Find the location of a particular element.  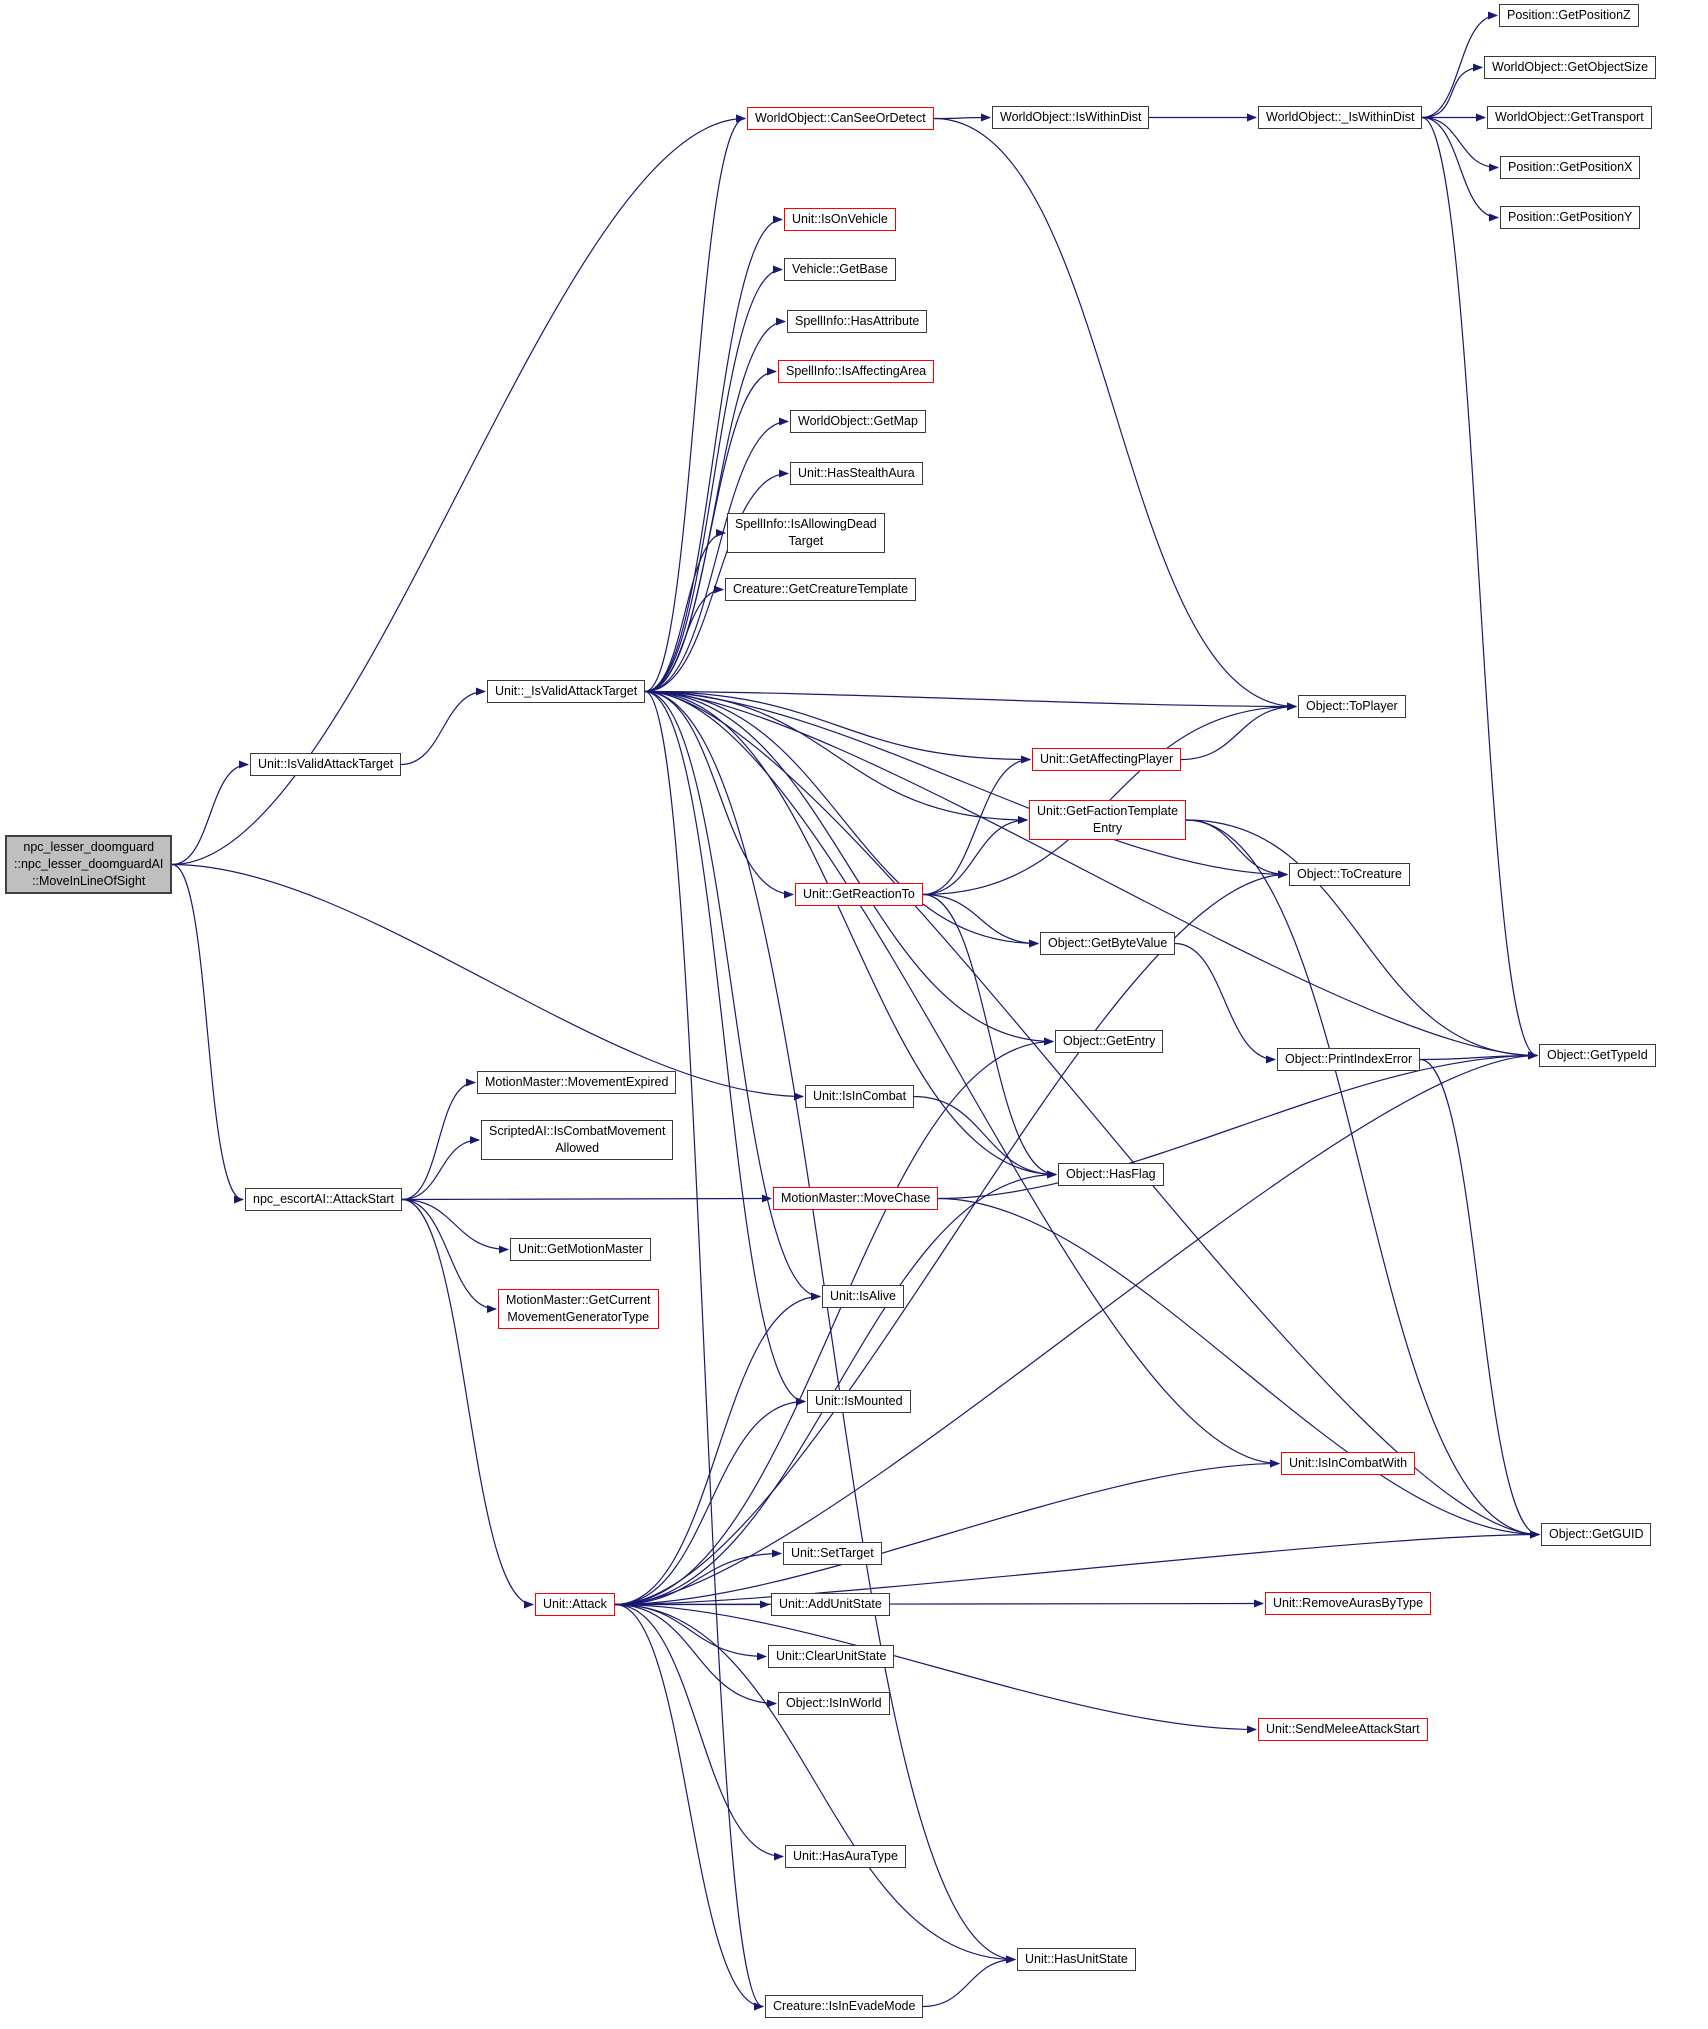

node-getMap: WorldObject::GetMap is located at coordinates (858, 421).